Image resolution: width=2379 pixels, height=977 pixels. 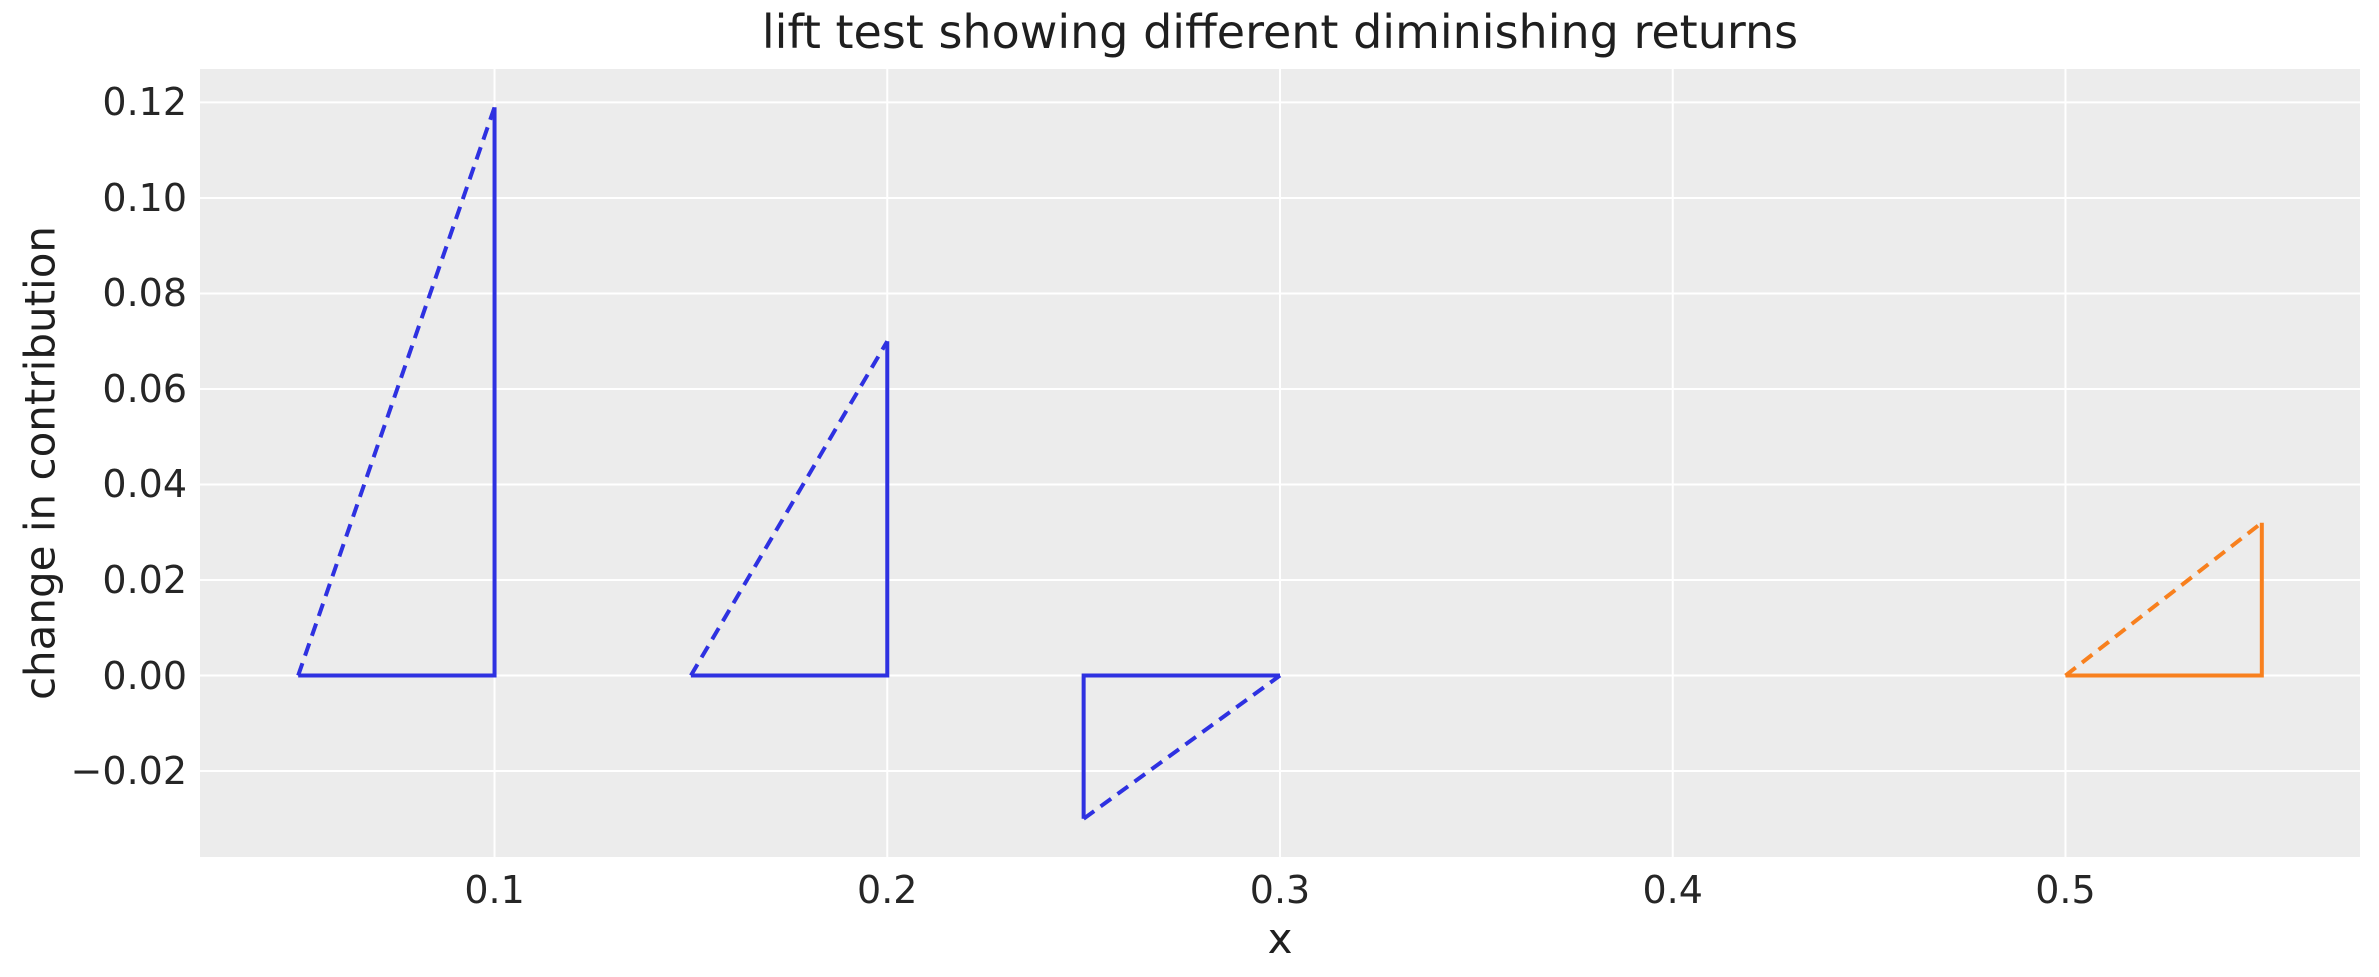 I want to click on y-tick-label-0.00: 0.00, so click(x=144, y=675).